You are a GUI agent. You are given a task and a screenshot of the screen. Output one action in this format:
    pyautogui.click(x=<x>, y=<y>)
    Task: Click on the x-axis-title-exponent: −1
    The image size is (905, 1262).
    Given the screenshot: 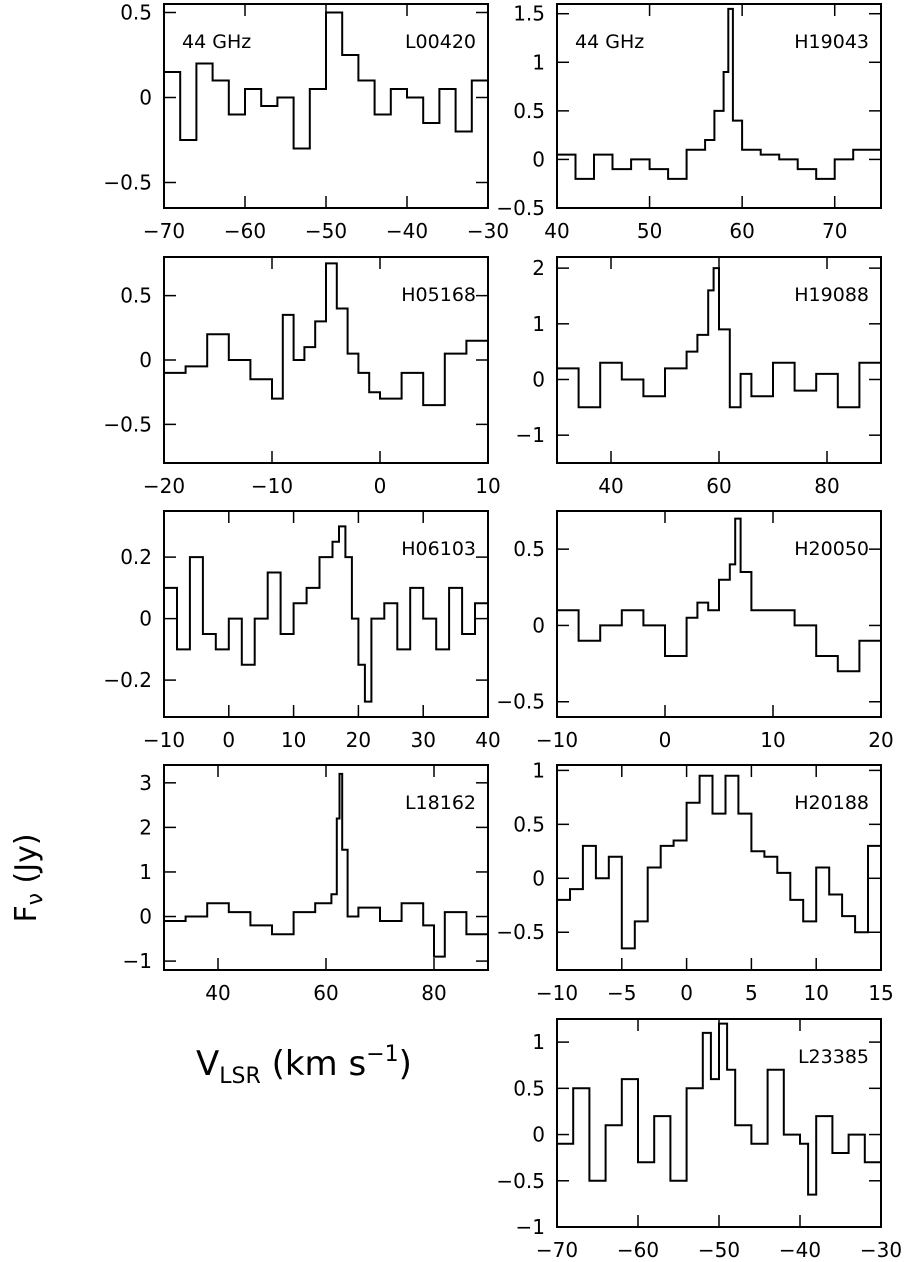 What is the action you would take?
    pyautogui.click(x=382, y=1054)
    